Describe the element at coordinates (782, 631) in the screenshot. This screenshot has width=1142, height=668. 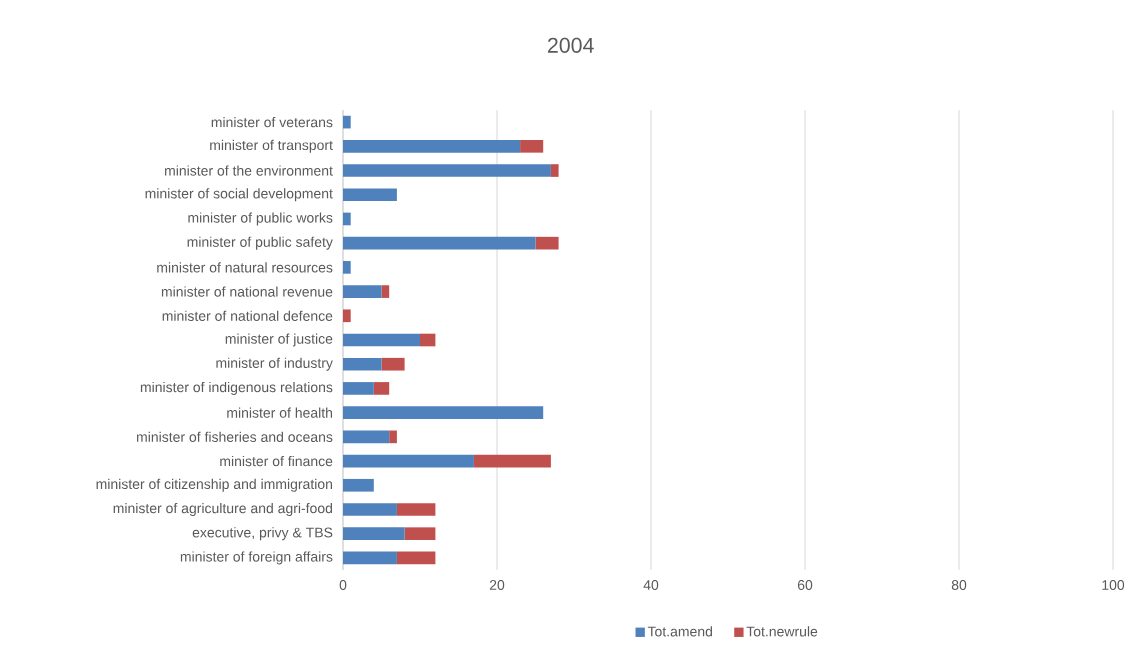
I see `legend-label: Tot.newrule` at that location.